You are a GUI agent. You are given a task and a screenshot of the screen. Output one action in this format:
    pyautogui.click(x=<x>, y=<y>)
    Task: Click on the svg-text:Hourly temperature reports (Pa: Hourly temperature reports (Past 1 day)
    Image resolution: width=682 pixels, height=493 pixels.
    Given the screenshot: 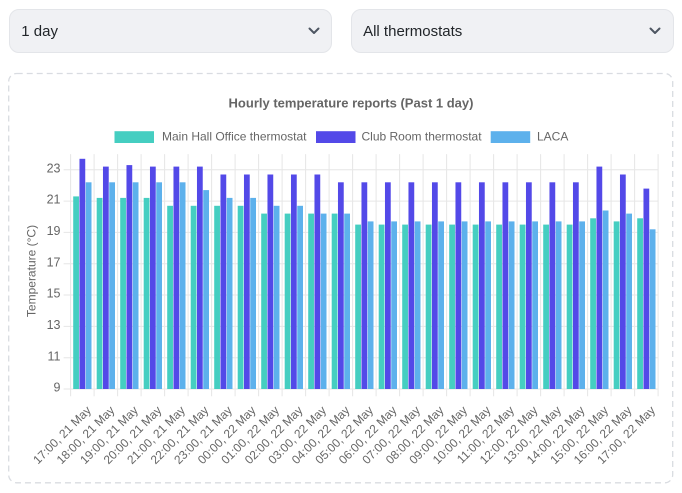 What is the action you would take?
    pyautogui.click(x=351, y=103)
    